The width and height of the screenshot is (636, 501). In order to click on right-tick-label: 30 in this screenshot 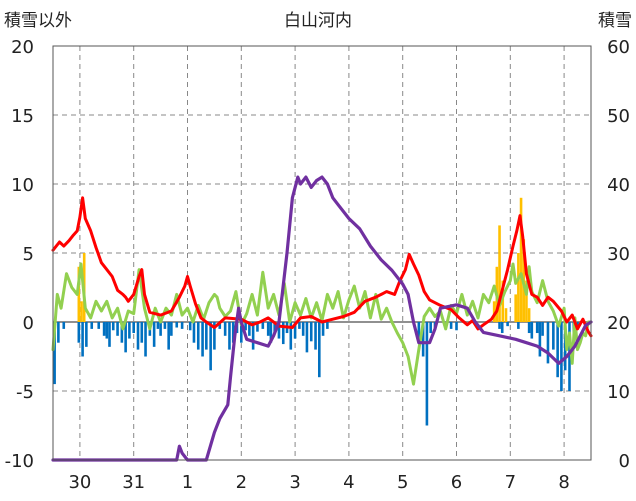, I will do `click(618, 254)`.